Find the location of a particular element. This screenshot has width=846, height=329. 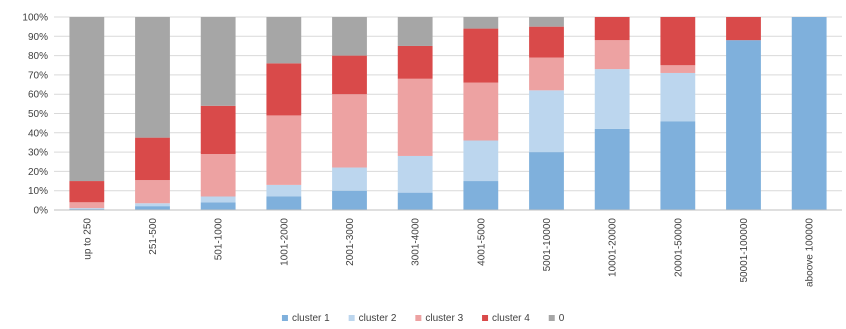

y-tick-label: 20% is located at coordinates (38, 172).